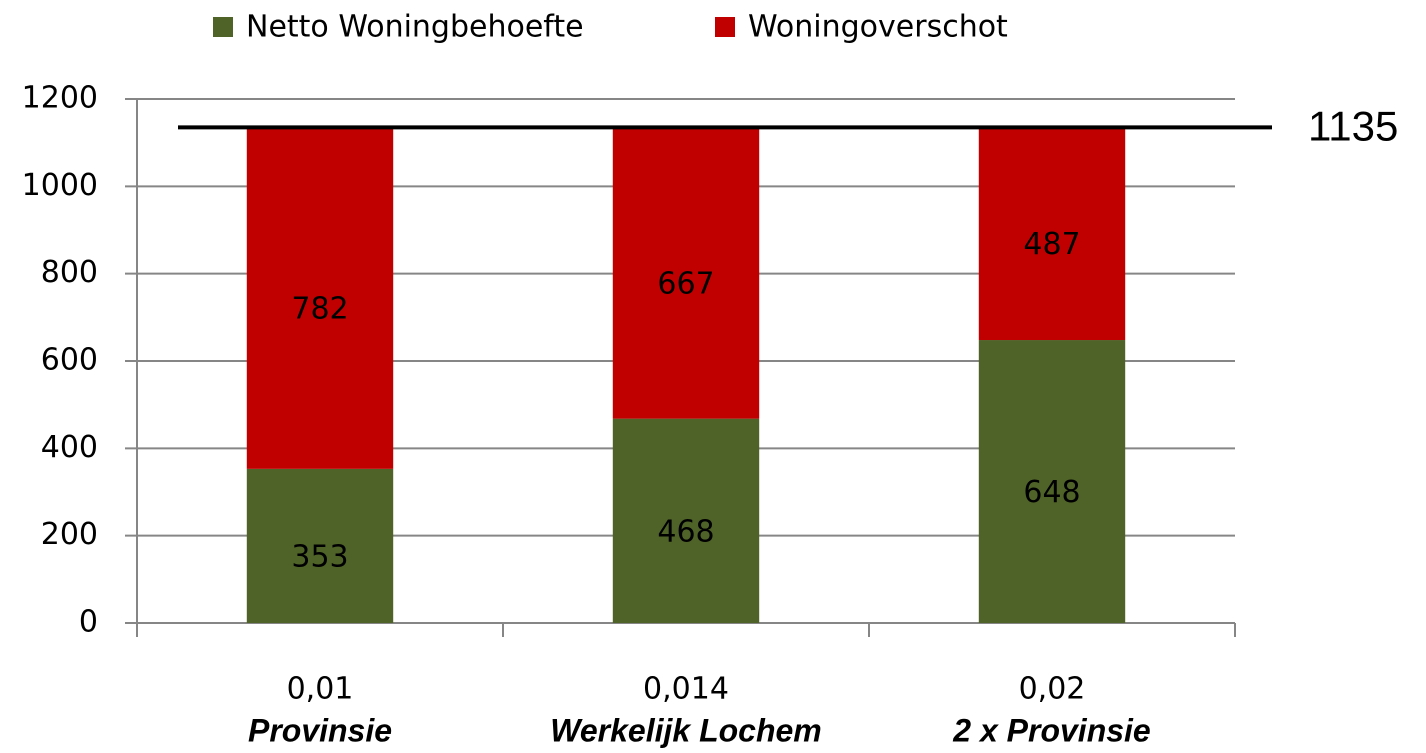 Image resolution: width=1426 pixels, height=753 pixels. I want to click on data-label: 667, so click(685, 284).